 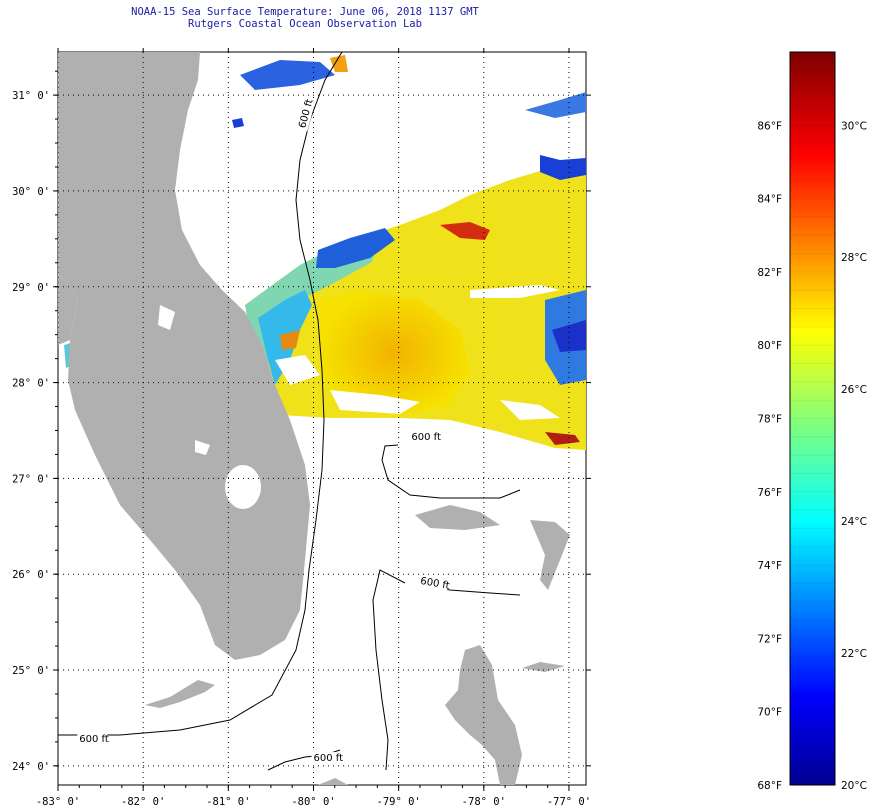 I want to click on lat-tick-label: 29° 0', so click(x=31, y=288).